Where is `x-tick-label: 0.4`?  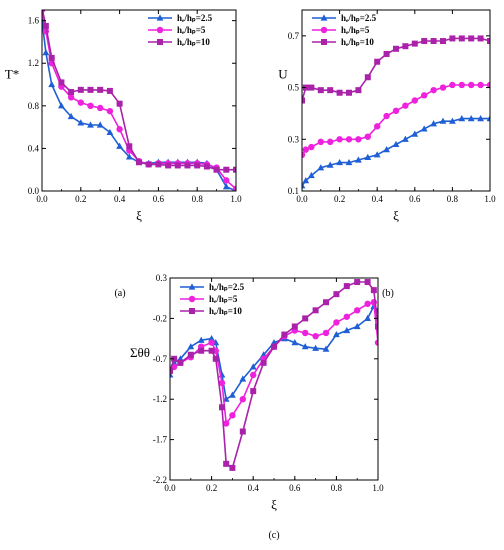
x-tick-label: 0.4 is located at coordinates (254, 488).